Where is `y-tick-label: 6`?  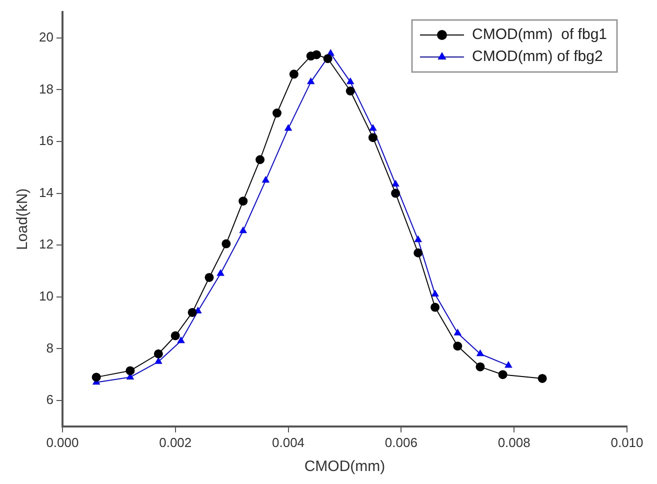
y-tick-label: 6 is located at coordinates (50, 400).